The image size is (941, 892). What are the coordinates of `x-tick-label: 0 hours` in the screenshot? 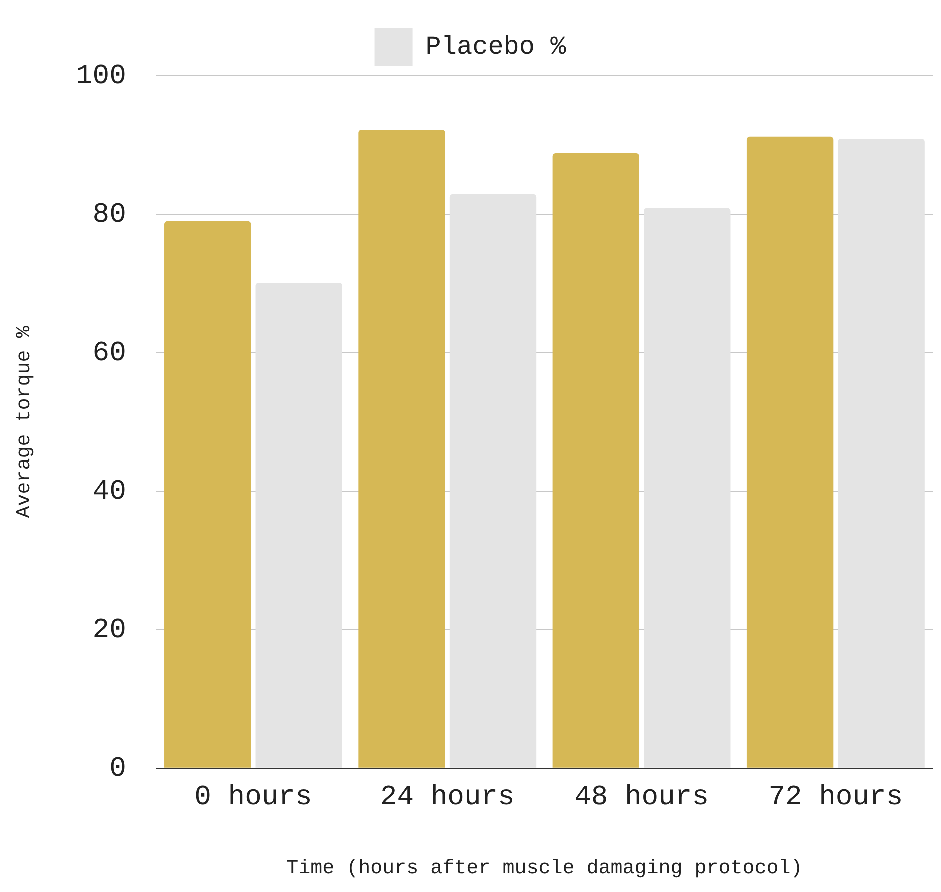 It's located at (253, 798).